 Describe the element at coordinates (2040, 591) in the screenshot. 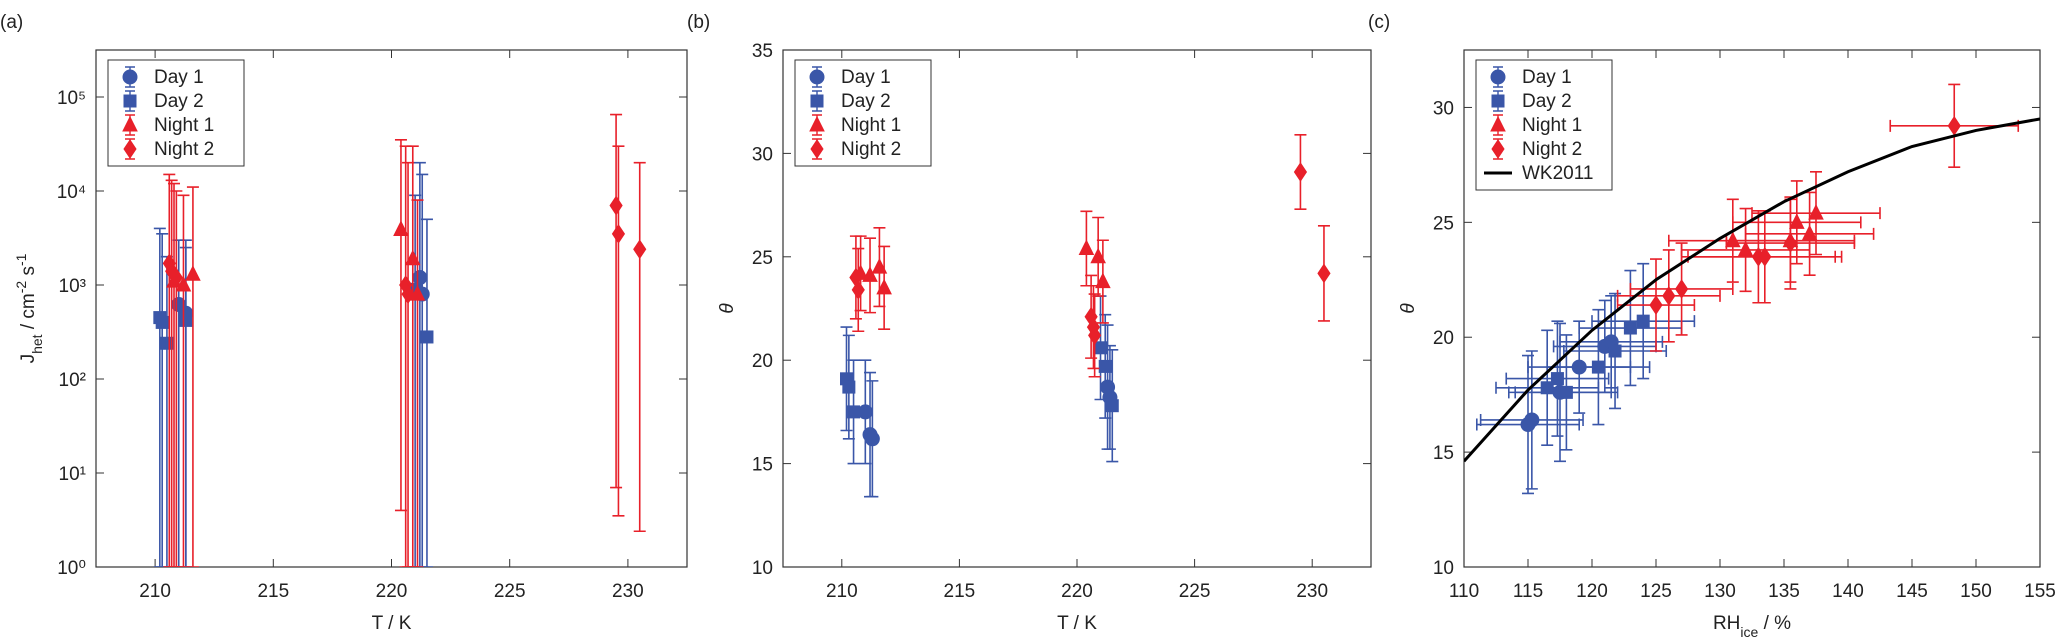

I see `x-tick-label: 155` at that location.